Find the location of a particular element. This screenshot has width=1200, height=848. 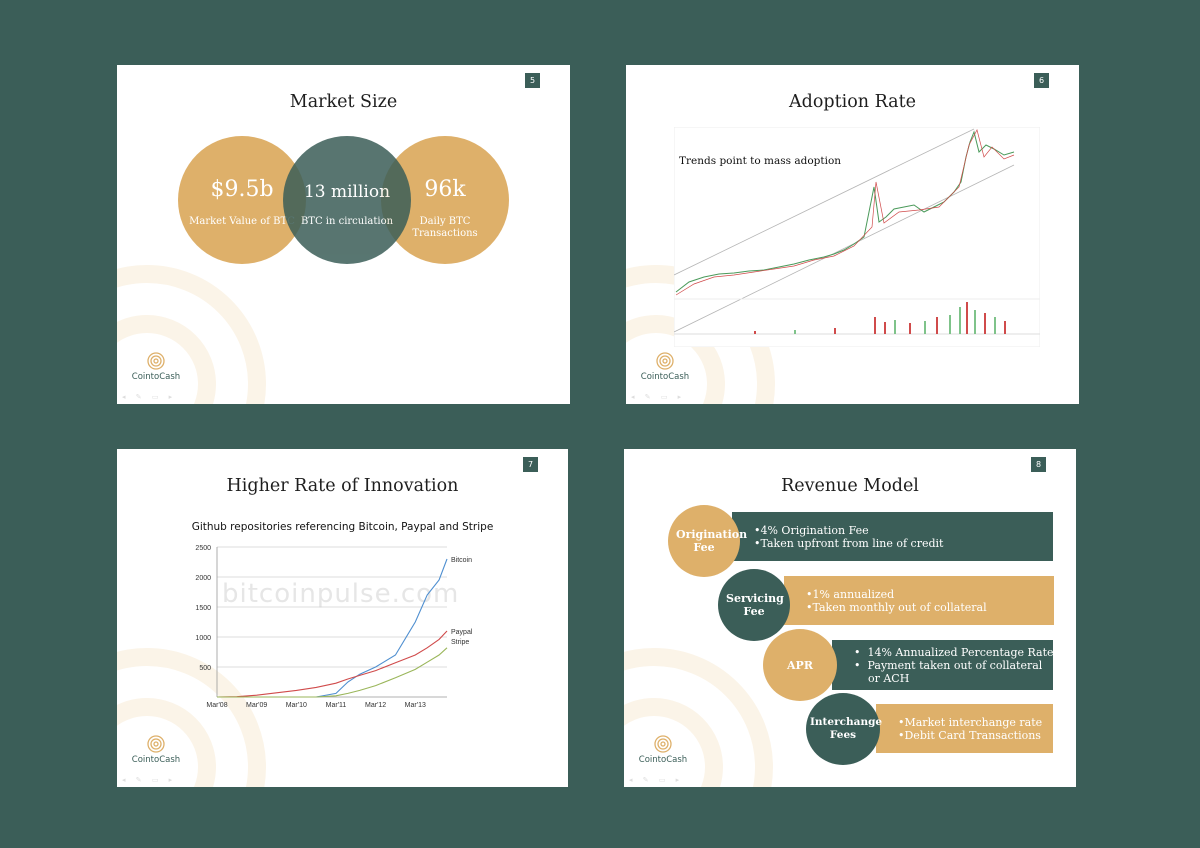

x-tick-label: Mar'12 is located at coordinates (375, 705).